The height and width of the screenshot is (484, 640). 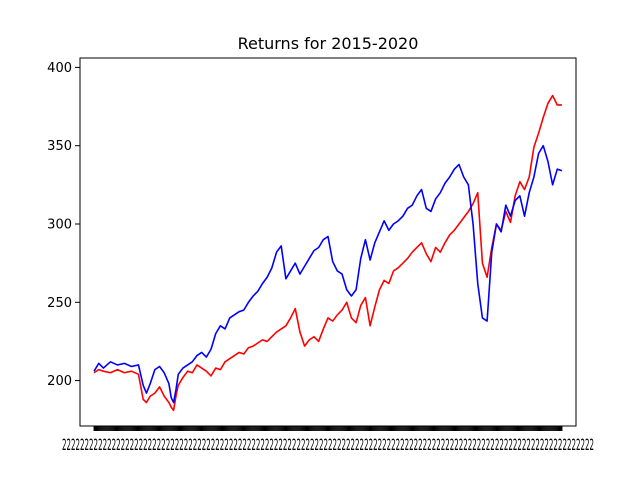 I want to click on x-axis-ticks, so click(x=328, y=428).